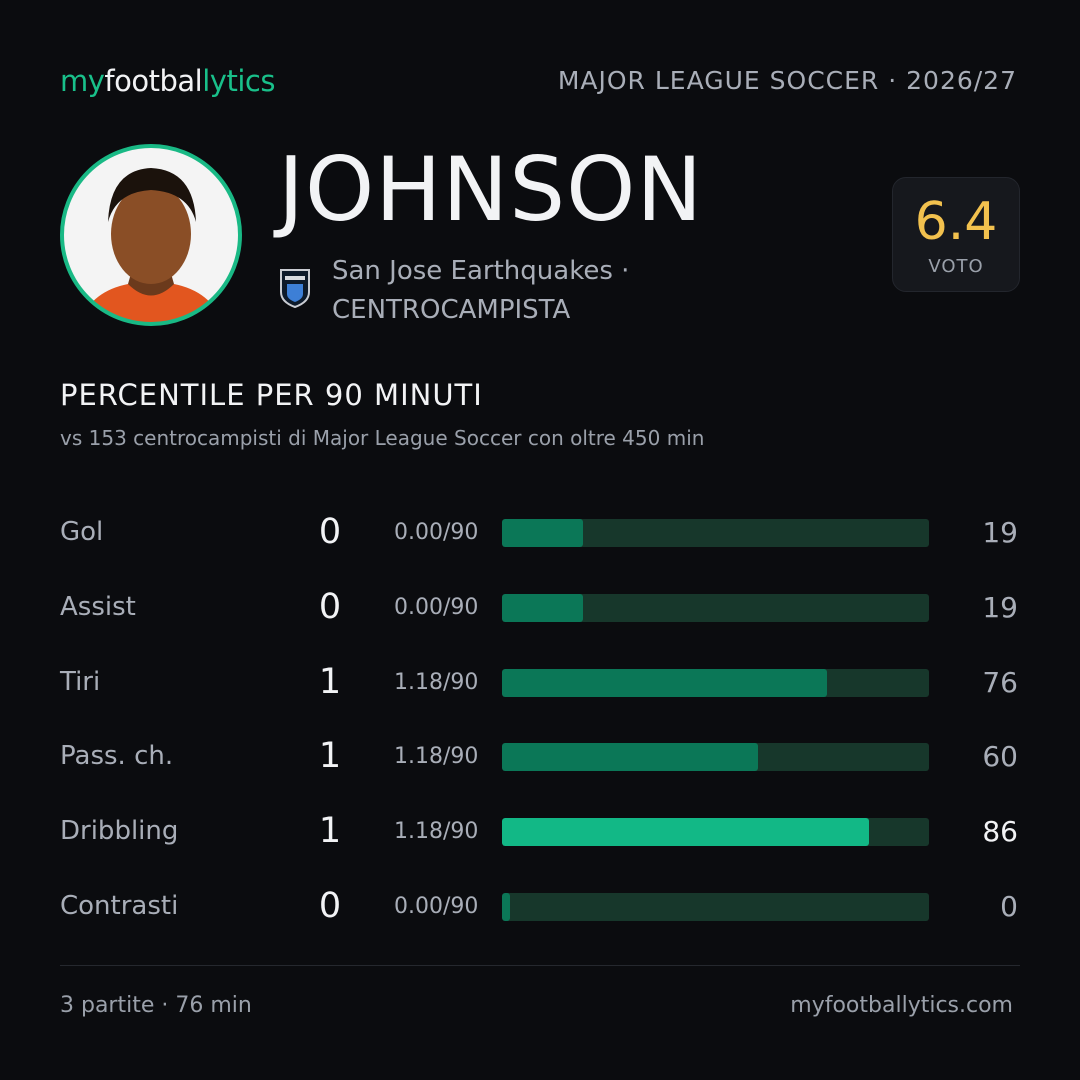 This screenshot has height=1080, width=1080. Describe the element at coordinates (491, 189) in the screenshot. I see `player-name: JOHNSON` at that location.